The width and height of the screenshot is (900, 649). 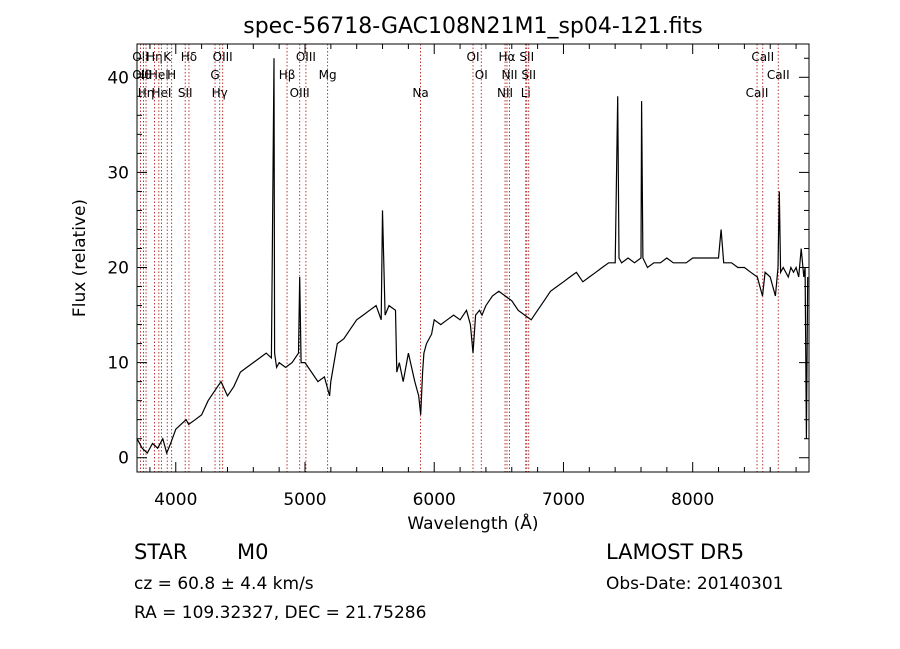 I want to click on object-class: STAR, so click(x=161, y=552).